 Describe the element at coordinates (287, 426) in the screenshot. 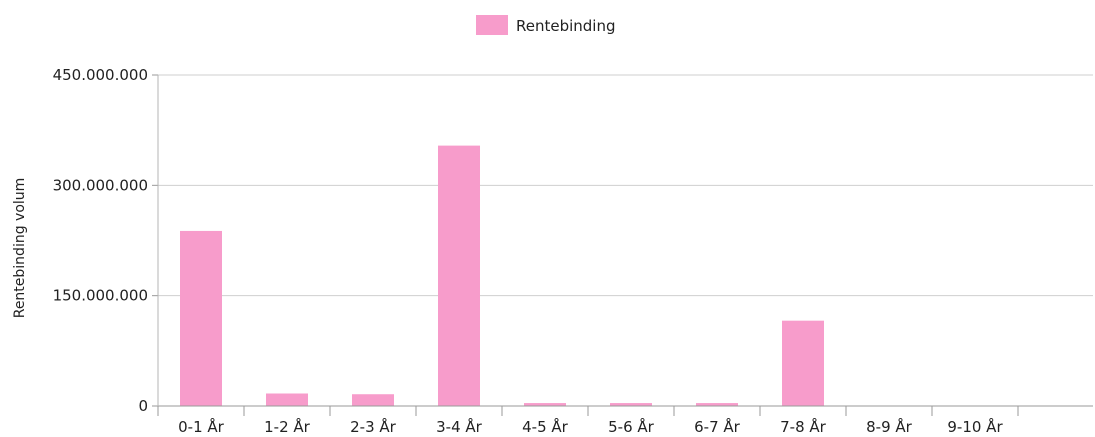

I see `x-tick-label: 1-2 År` at that location.